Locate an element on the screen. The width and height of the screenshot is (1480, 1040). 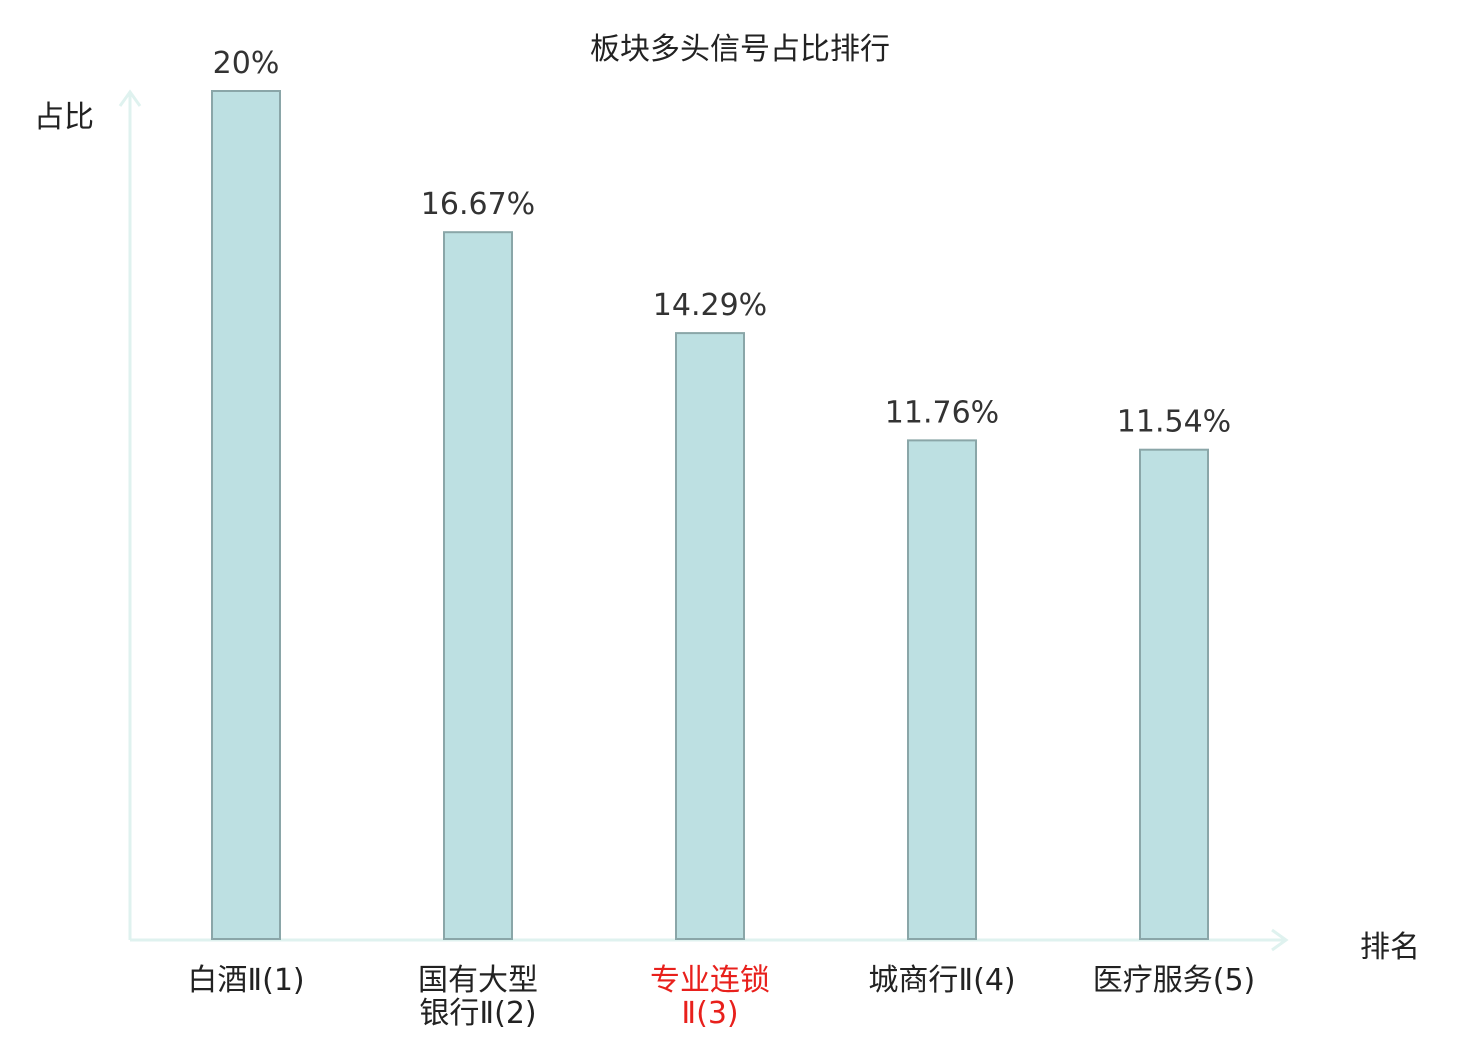
bar-value-label: 11.54% is located at coordinates (1174, 422).